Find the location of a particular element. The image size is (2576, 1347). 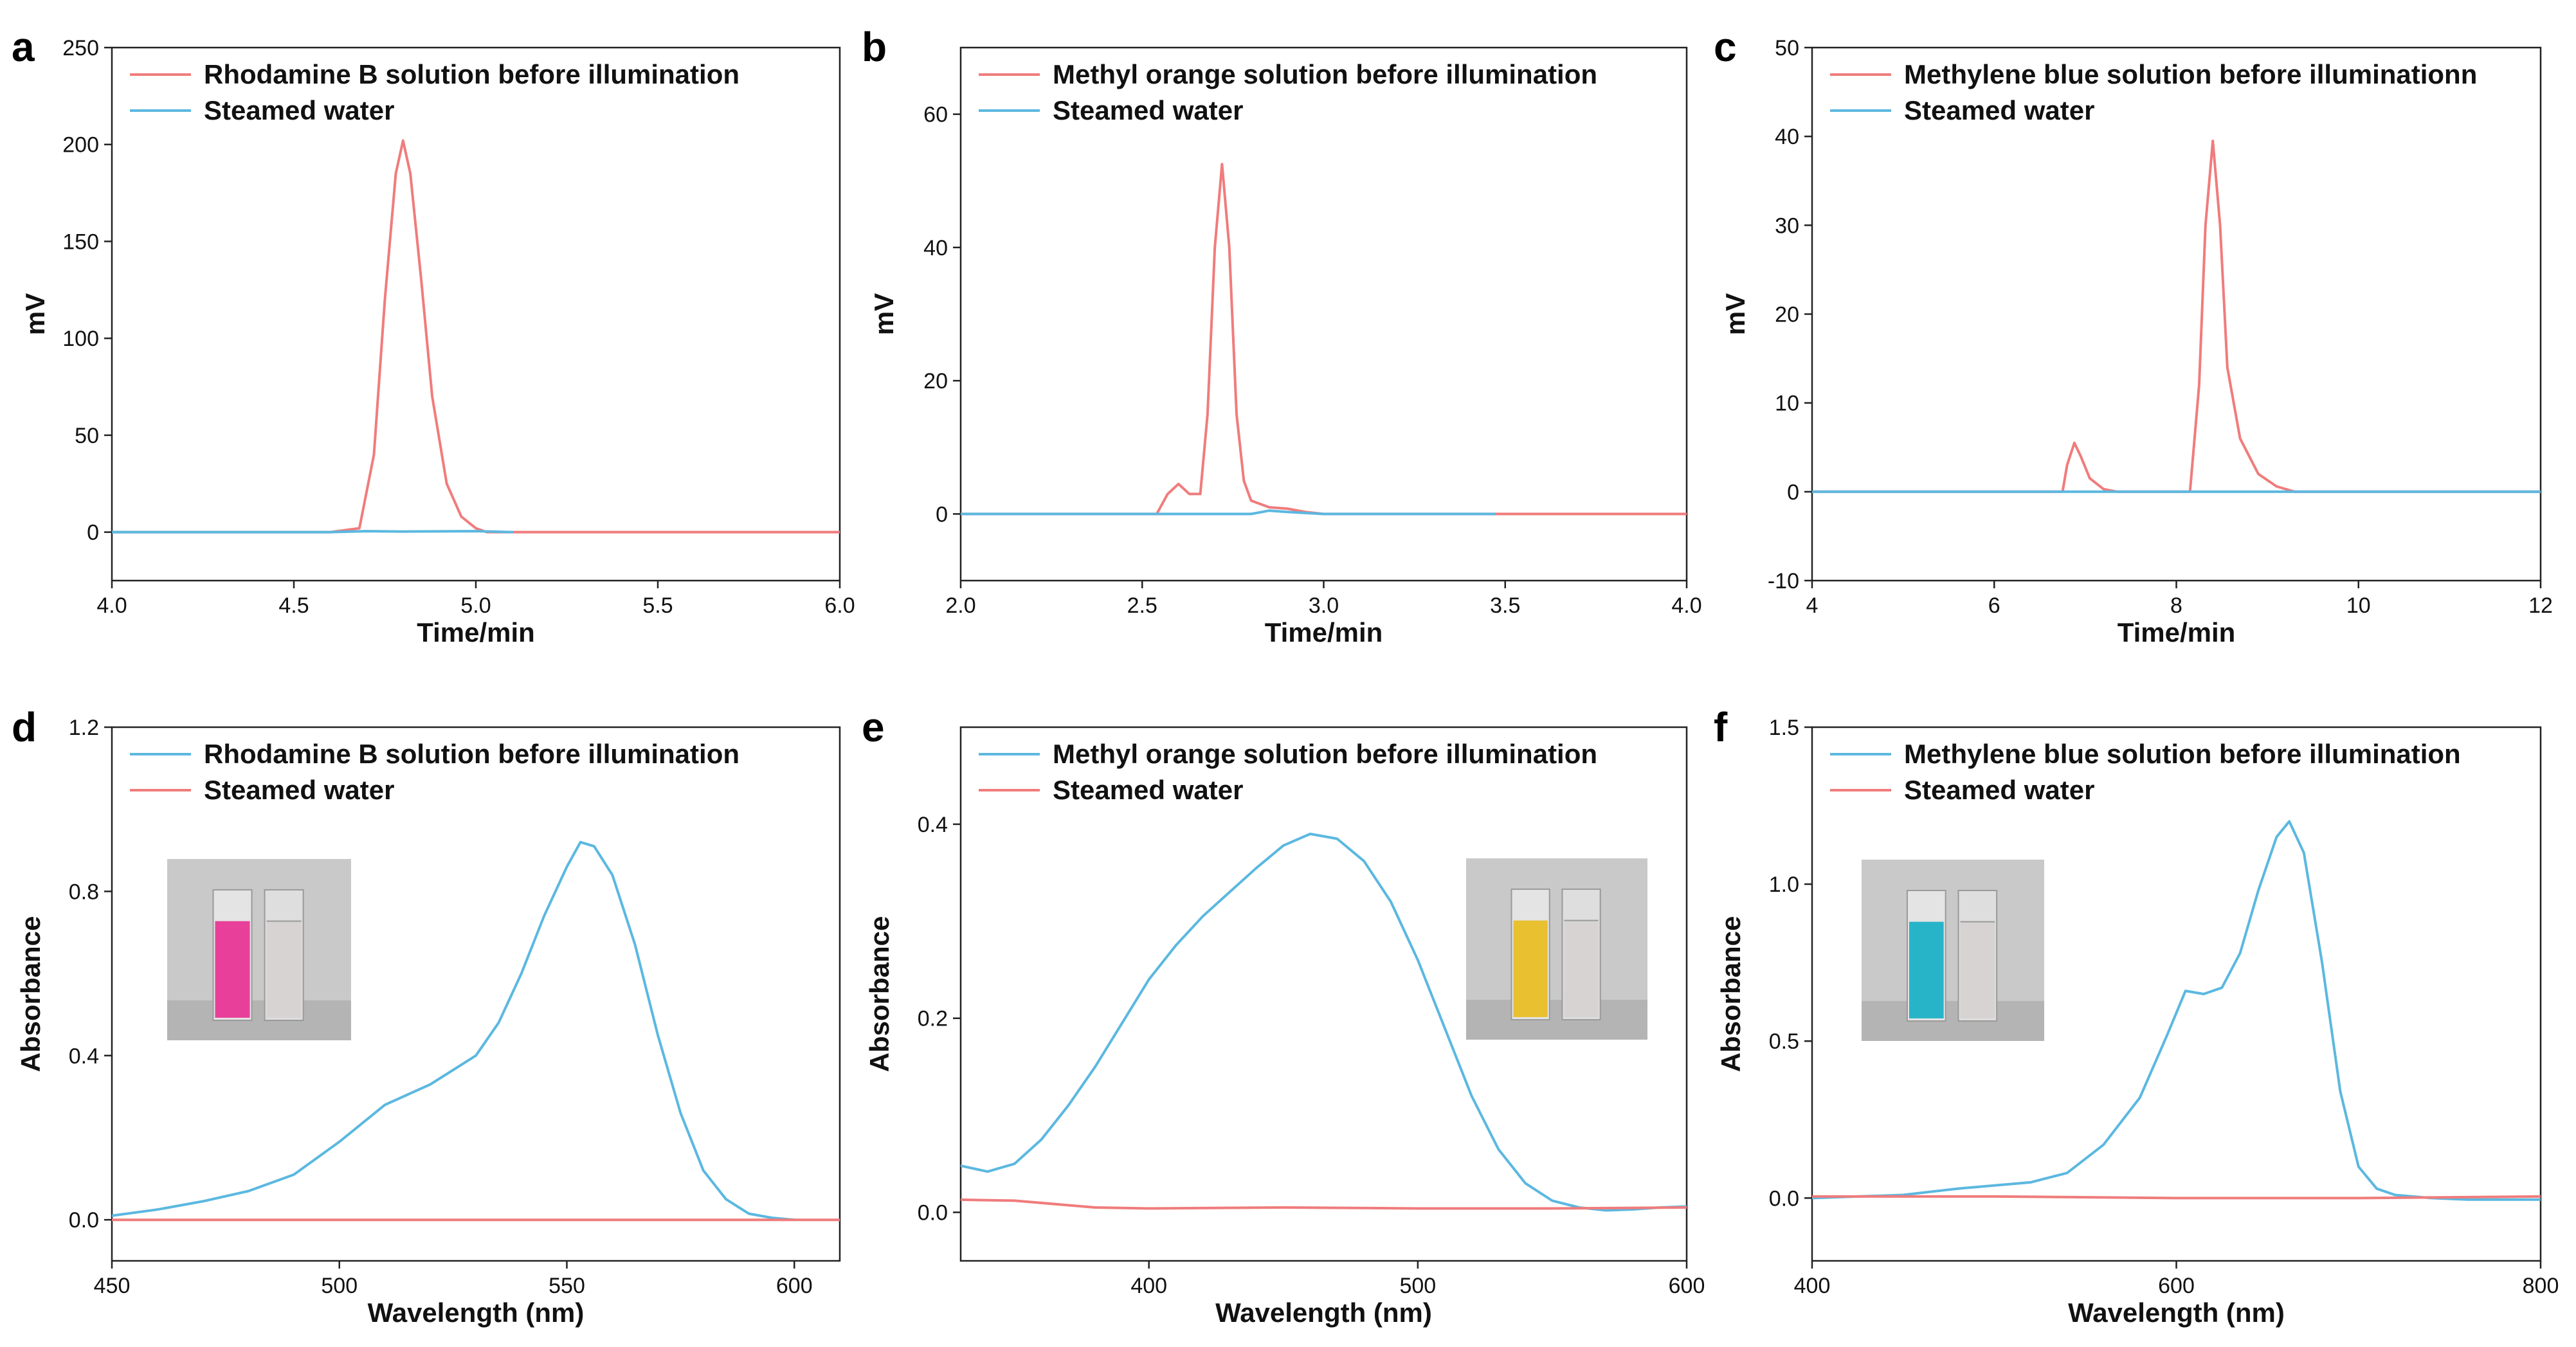

y-tick-label: 1.2 is located at coordinates (84, 728).